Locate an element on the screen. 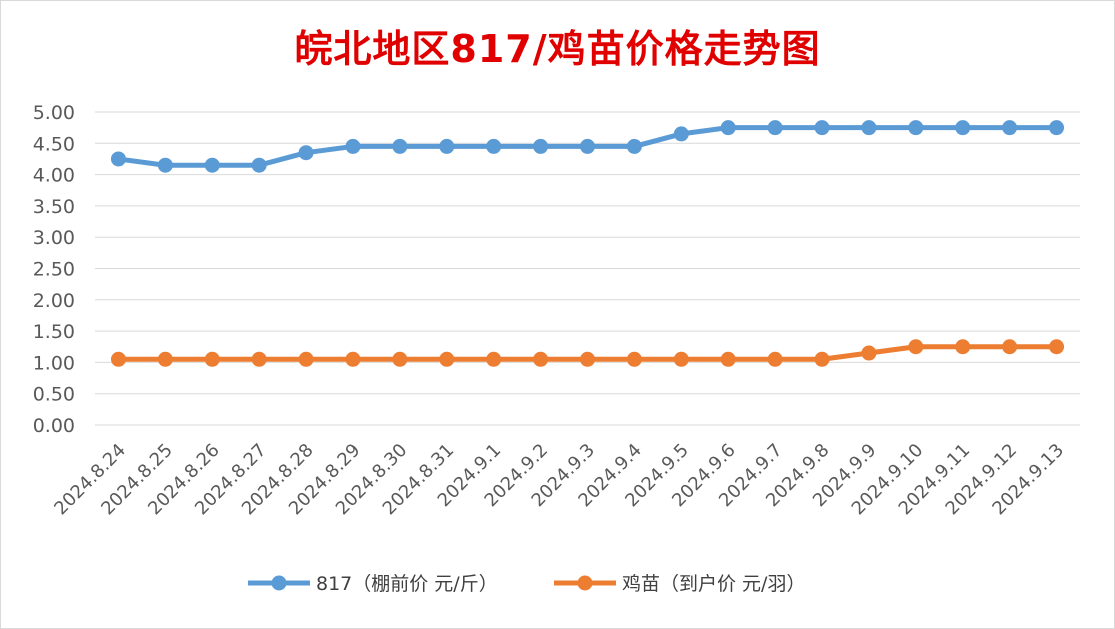 This screenshot has height=629, width=1115. y-tick-label: 2.50 is located at coordinates (54, 270).